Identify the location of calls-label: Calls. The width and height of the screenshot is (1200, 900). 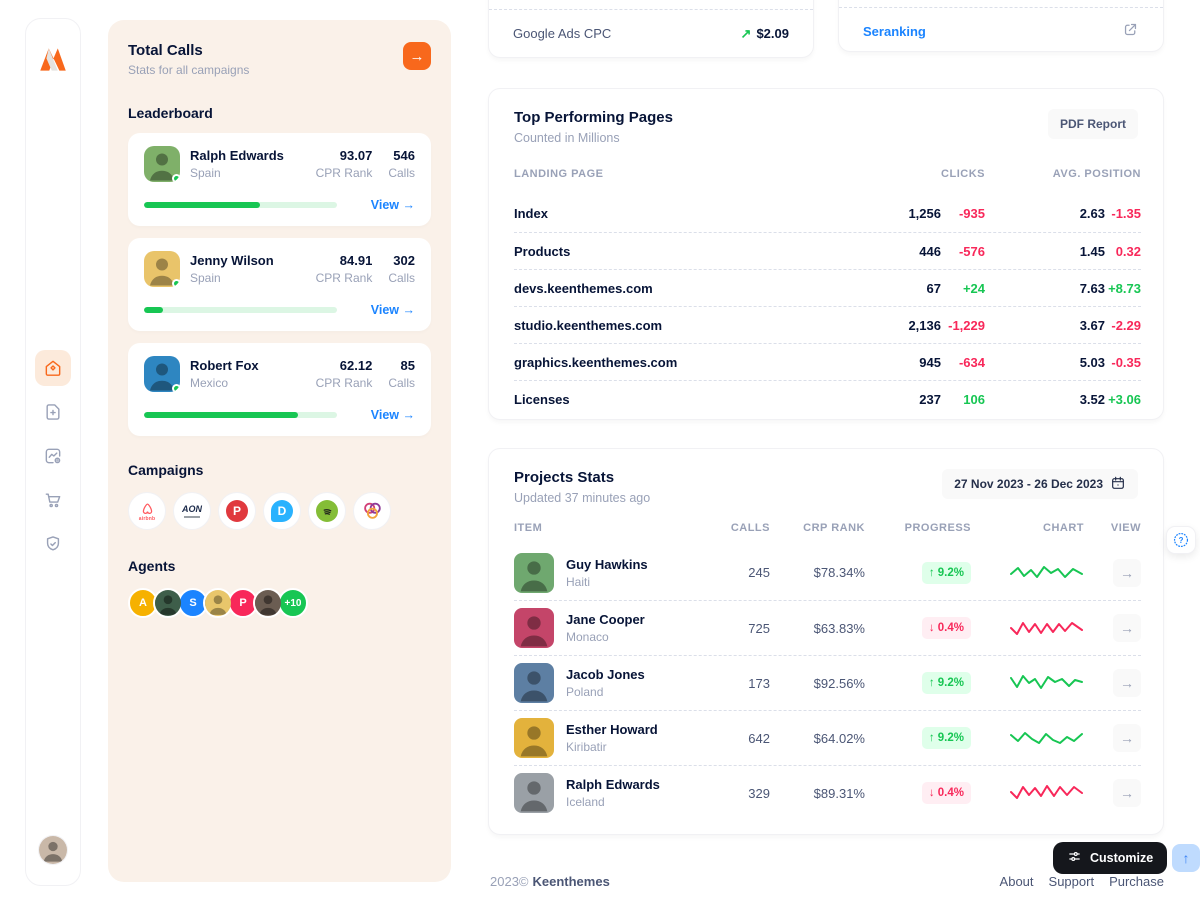
(401, 278).